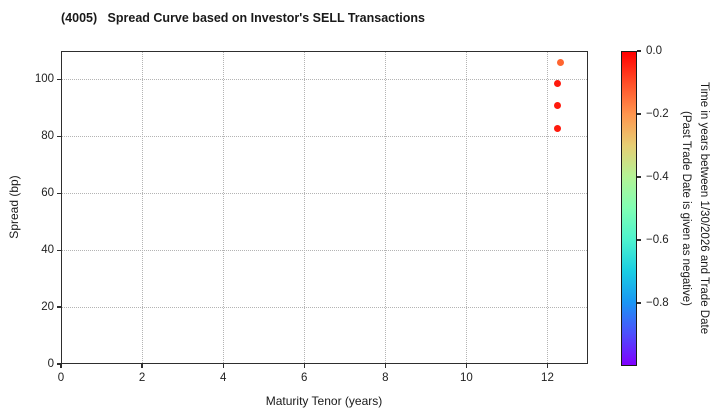 The height and width of the screenshot is (420, 720). What do you see at coordinates (657, 302) in the screenshot?
I see `colorbar-tick-label: −0.8` at bounding box center [657, 302].